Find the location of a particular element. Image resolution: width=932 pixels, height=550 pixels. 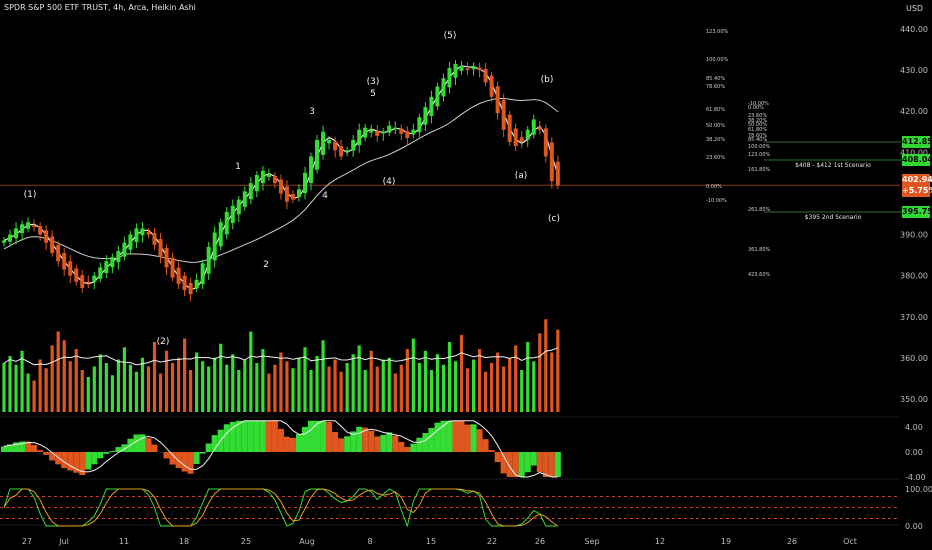

volume-ma-line is located at coordinates (280, 356).